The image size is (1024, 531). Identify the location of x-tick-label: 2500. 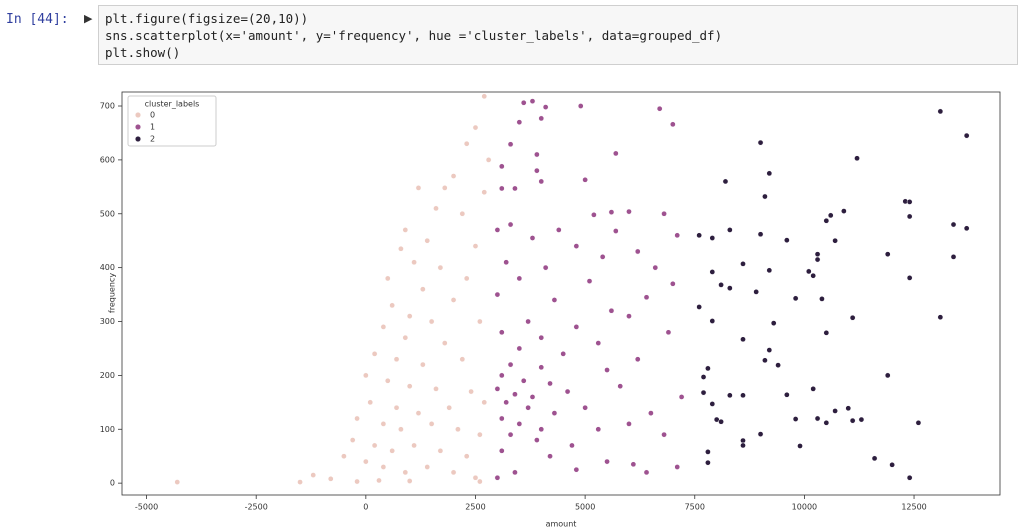
(475, 507).